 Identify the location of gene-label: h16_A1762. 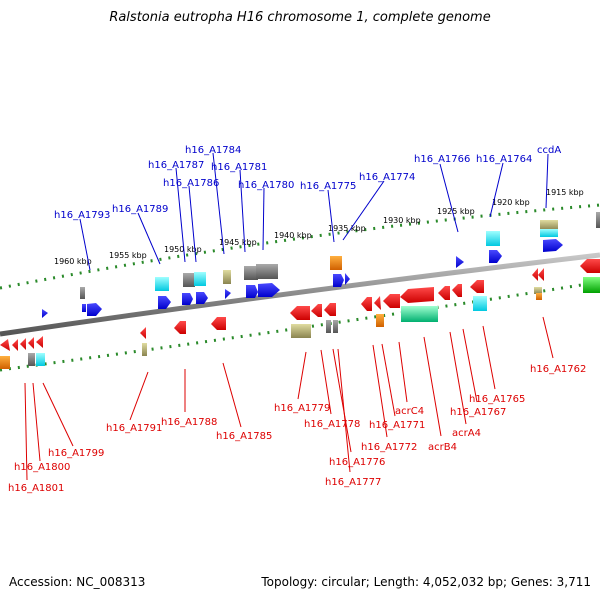
(558, 369).